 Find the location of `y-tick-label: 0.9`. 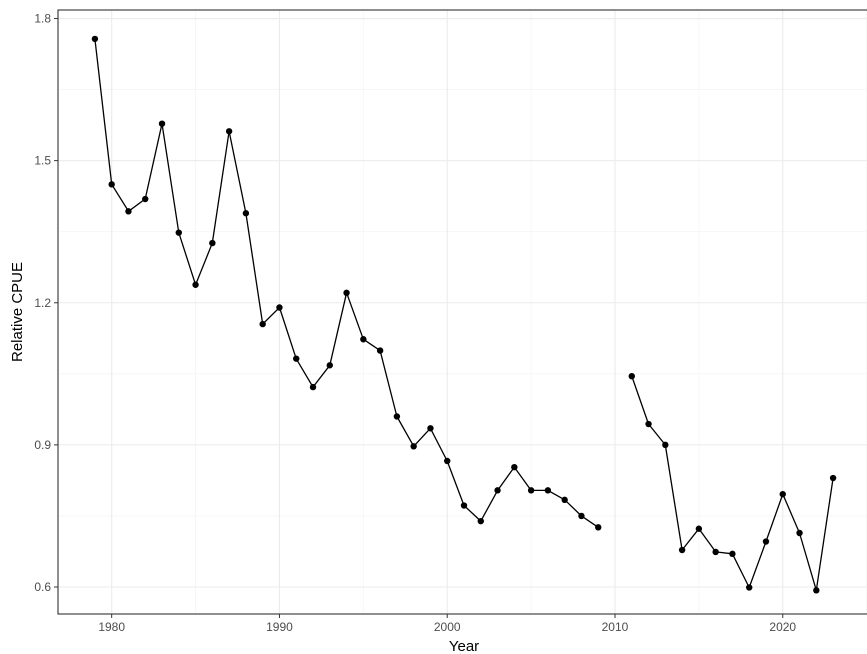

y-tick-label: 0.9 is located at coordinates (42, 445).